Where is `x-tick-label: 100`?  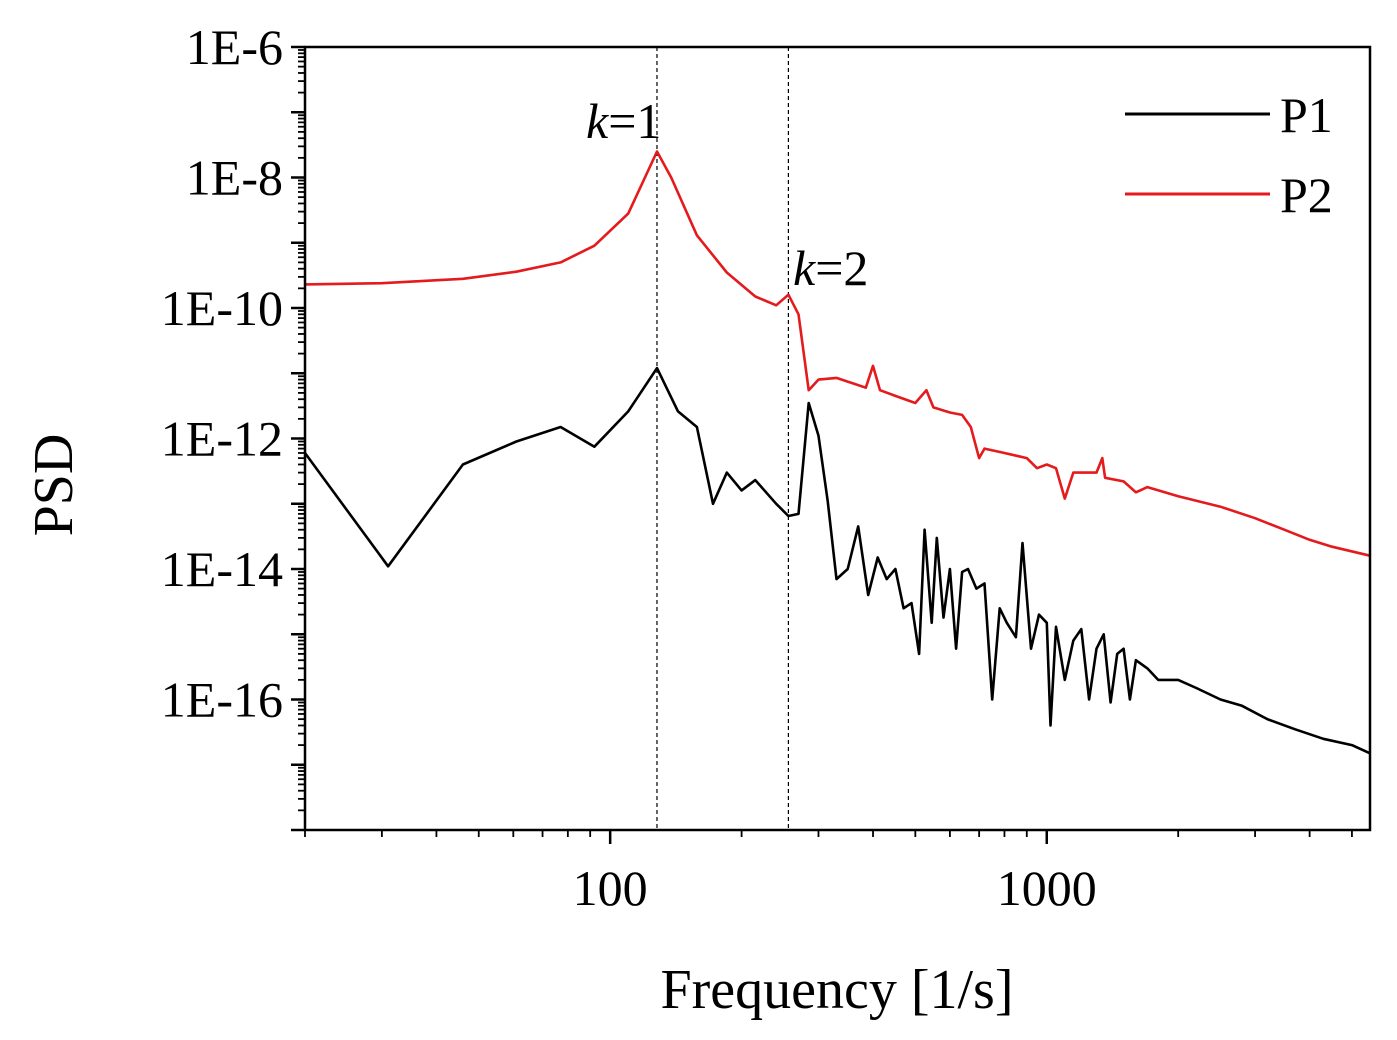 x-tick-label: 100 is located at coordinates (610, 888).